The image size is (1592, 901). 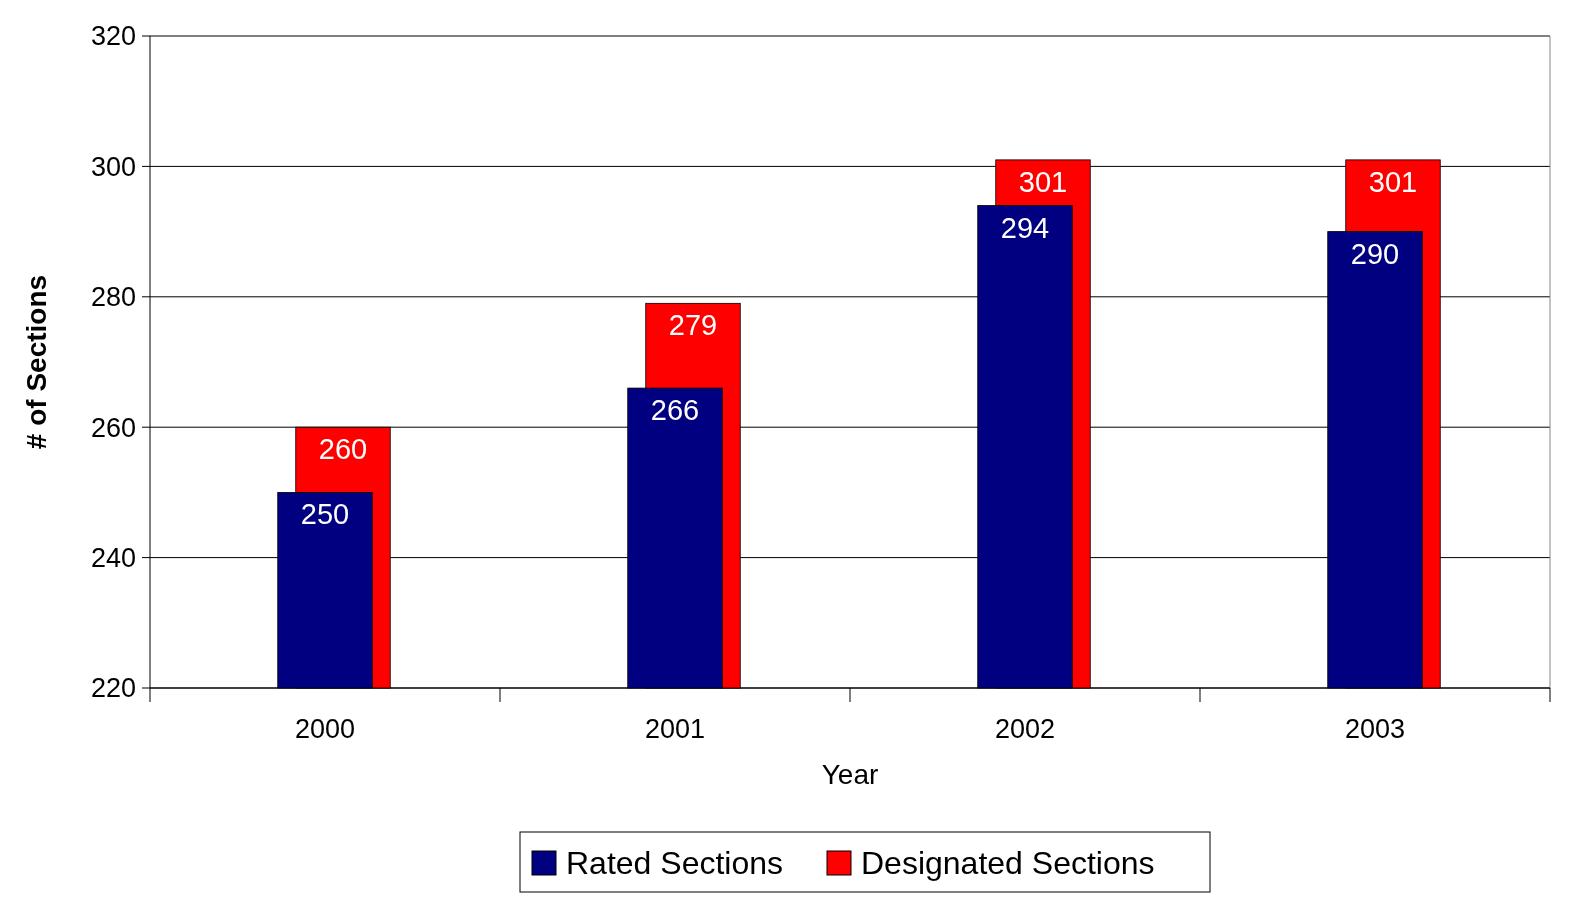 I want to click on x-tick-label: 2001, so click(x=675, y=729).